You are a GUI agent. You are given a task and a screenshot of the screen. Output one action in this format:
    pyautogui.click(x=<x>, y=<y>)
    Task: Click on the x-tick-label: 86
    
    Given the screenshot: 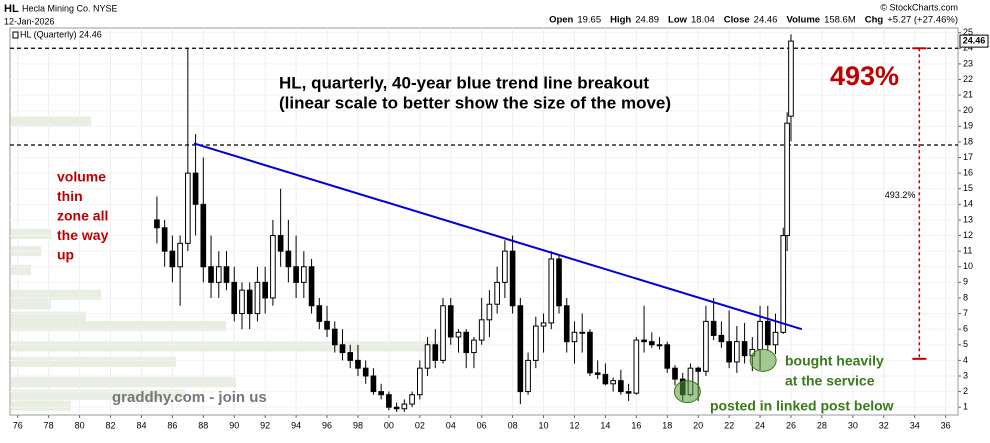 What is the action you would take?
    pyautogui.click(x=172, y=425)
    